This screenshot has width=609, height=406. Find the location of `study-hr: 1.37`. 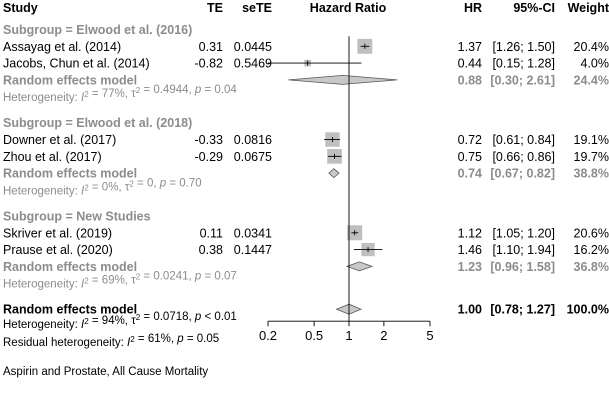

study-hr: 1.37 is located at coordinates (470, 47).